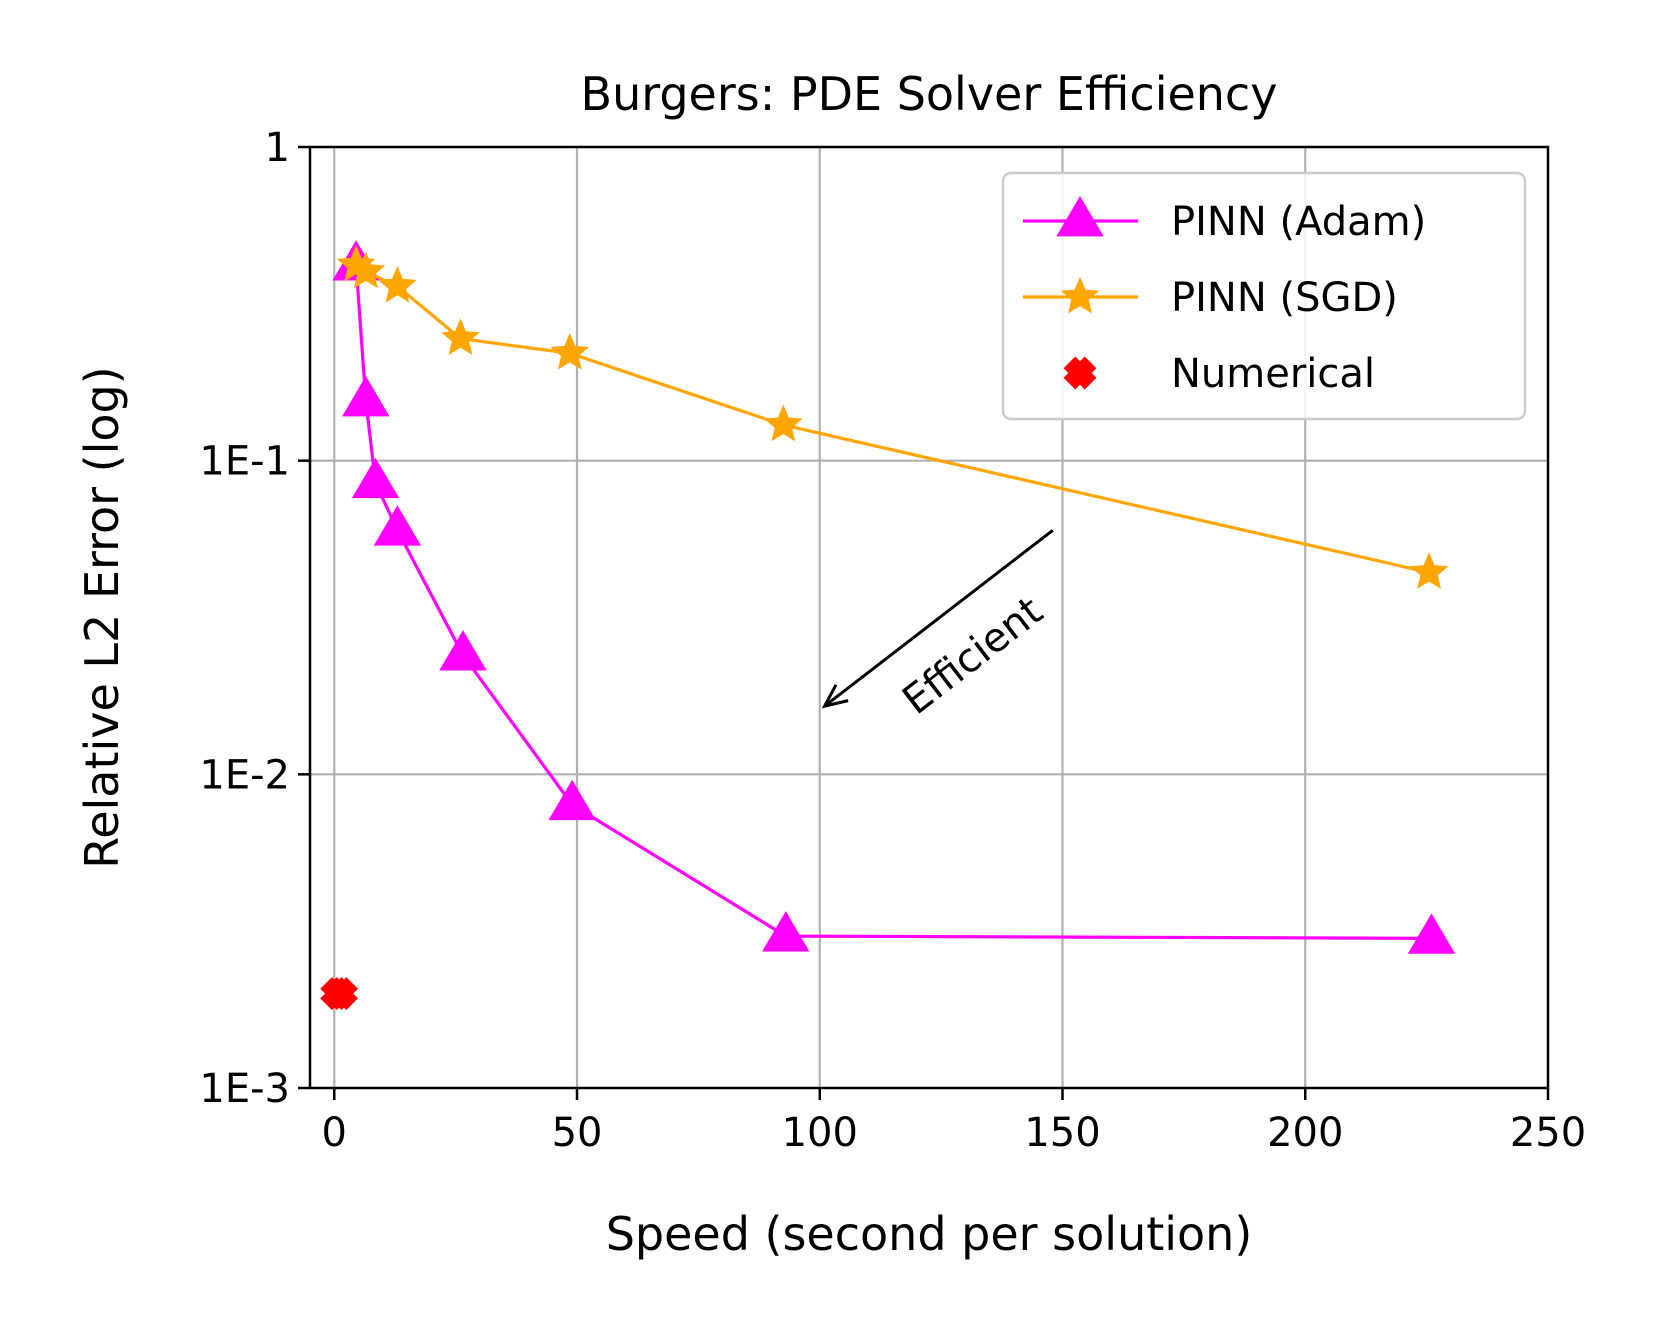 This screenshot has height=1329, width=1661. What do you see at coordinates (244, 775) in the screenshot?
I see `y-tick-label: 1E-2` at bounding box center [244, 775].